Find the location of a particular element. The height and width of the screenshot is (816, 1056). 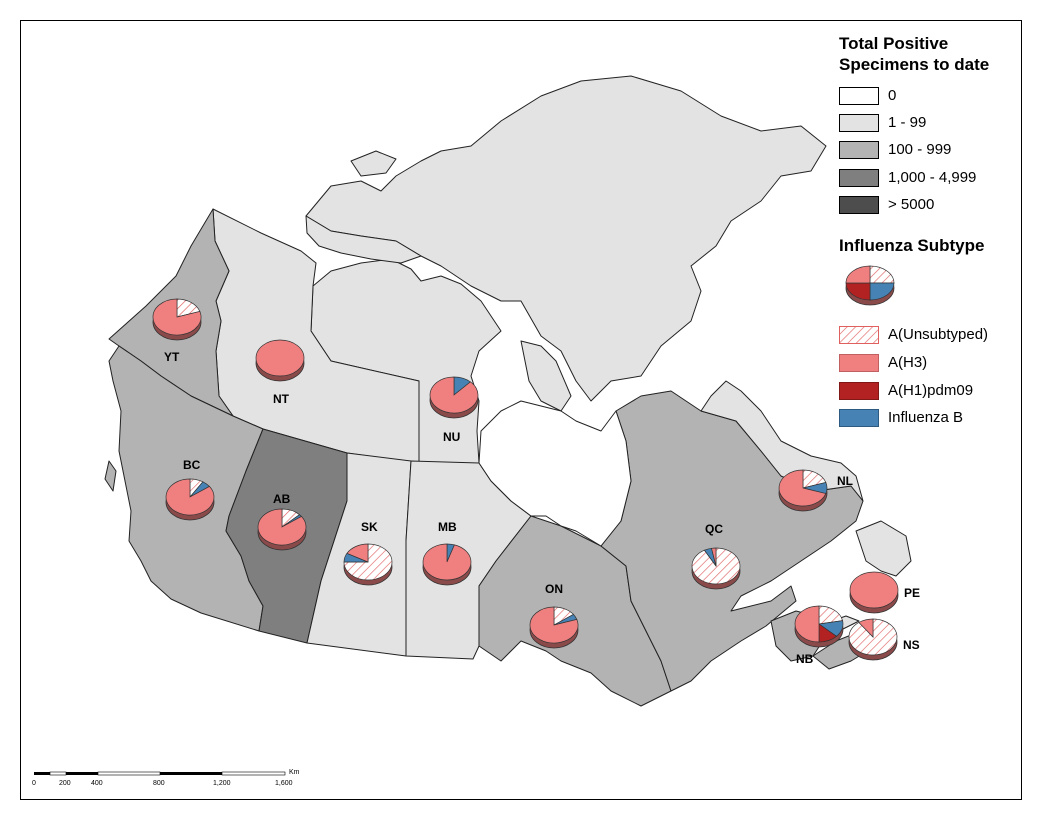

scale-bar: Km 0 200 400 800 1,200 1,600 is located at coordinates (166, 778).